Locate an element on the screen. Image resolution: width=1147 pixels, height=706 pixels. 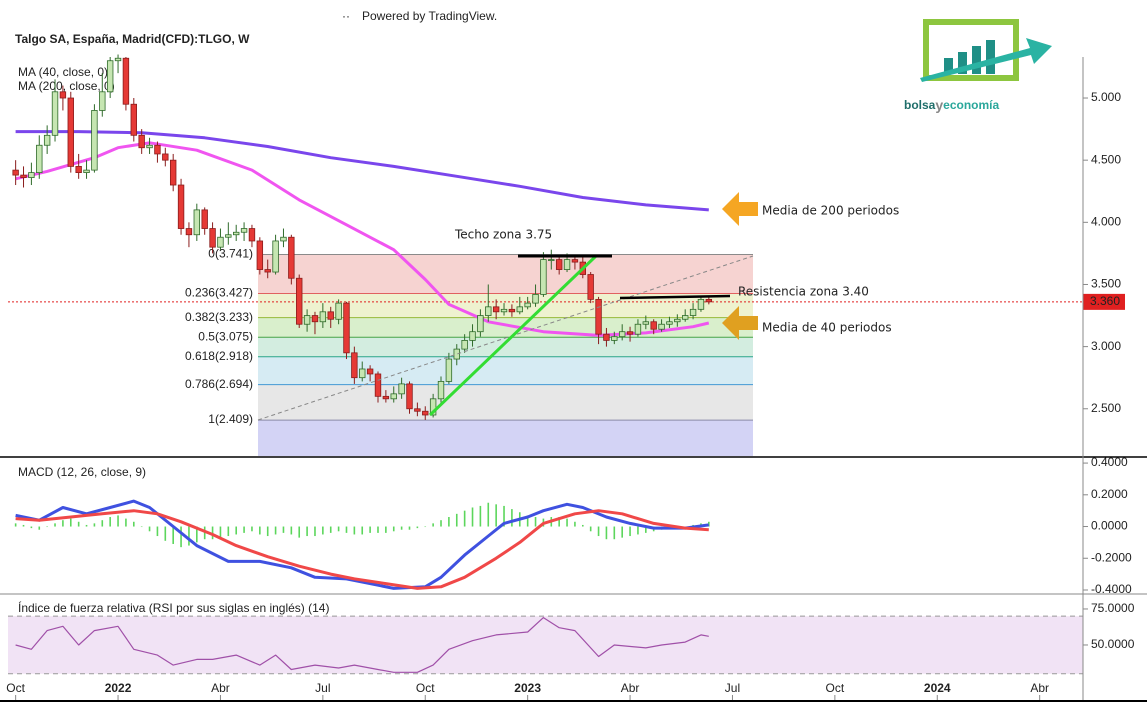
logo: bolsayeconomía is located at coordinates (978, 66).